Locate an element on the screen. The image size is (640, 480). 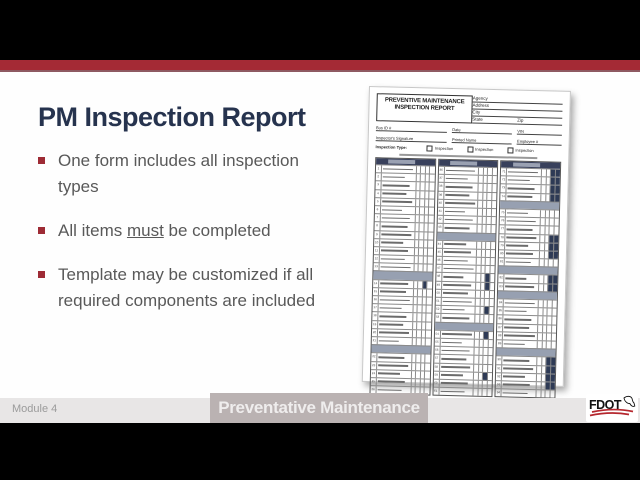
form-item-row: 13 is located at coordinates (403, 267).